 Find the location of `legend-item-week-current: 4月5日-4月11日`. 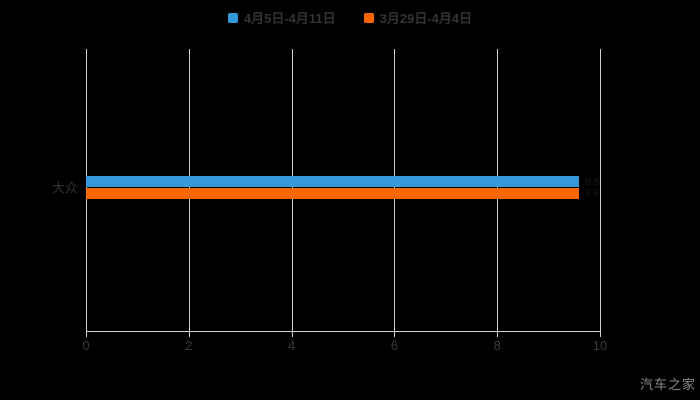

legend-item-week-current: 4月5日-4月11日 is located at coordinates (281, 17).